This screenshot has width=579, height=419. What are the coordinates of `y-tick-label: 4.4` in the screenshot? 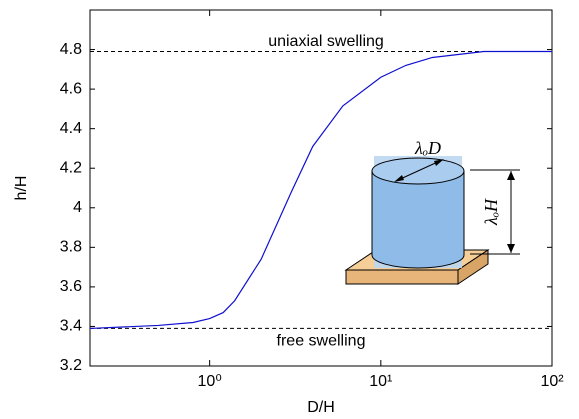 It's located at (71, 128).